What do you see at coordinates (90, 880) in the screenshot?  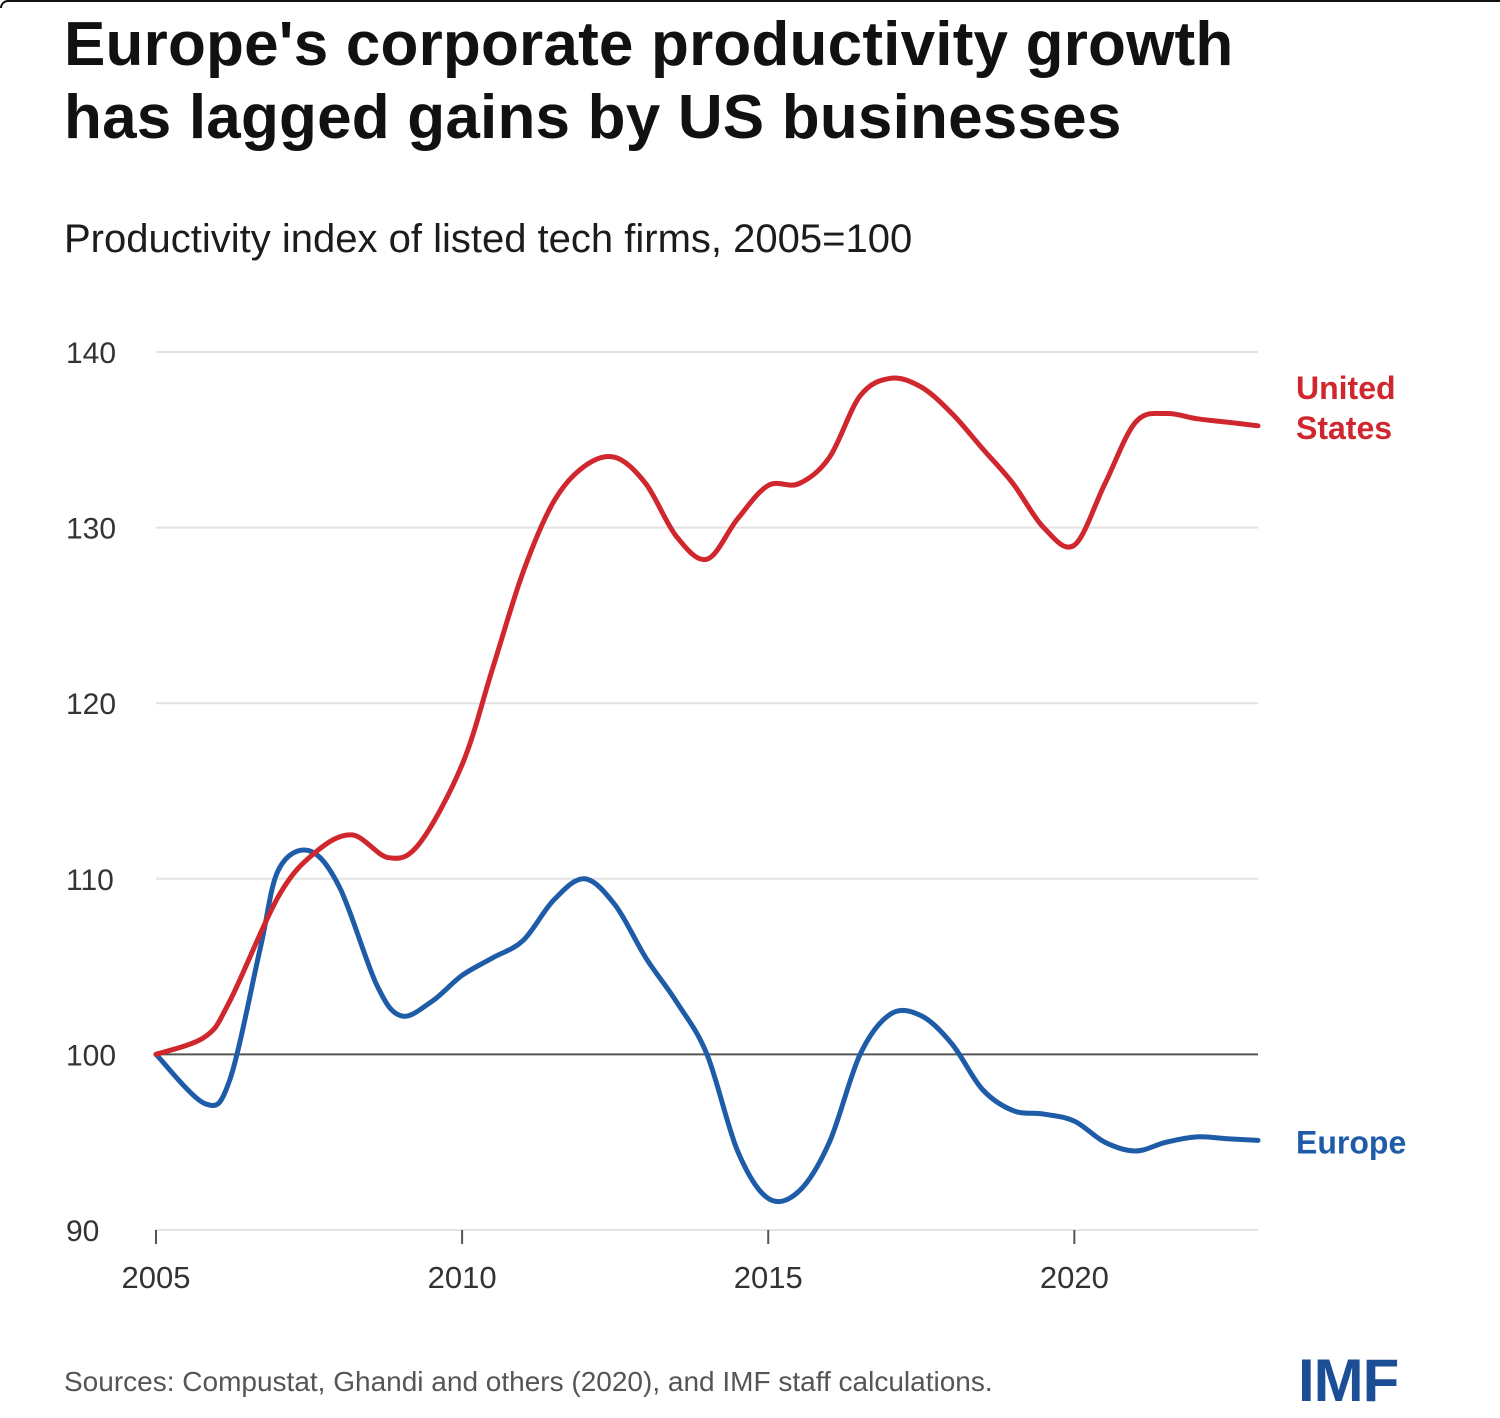 I see `y-tick-label-110: 110` at bounding box center [90, 880].